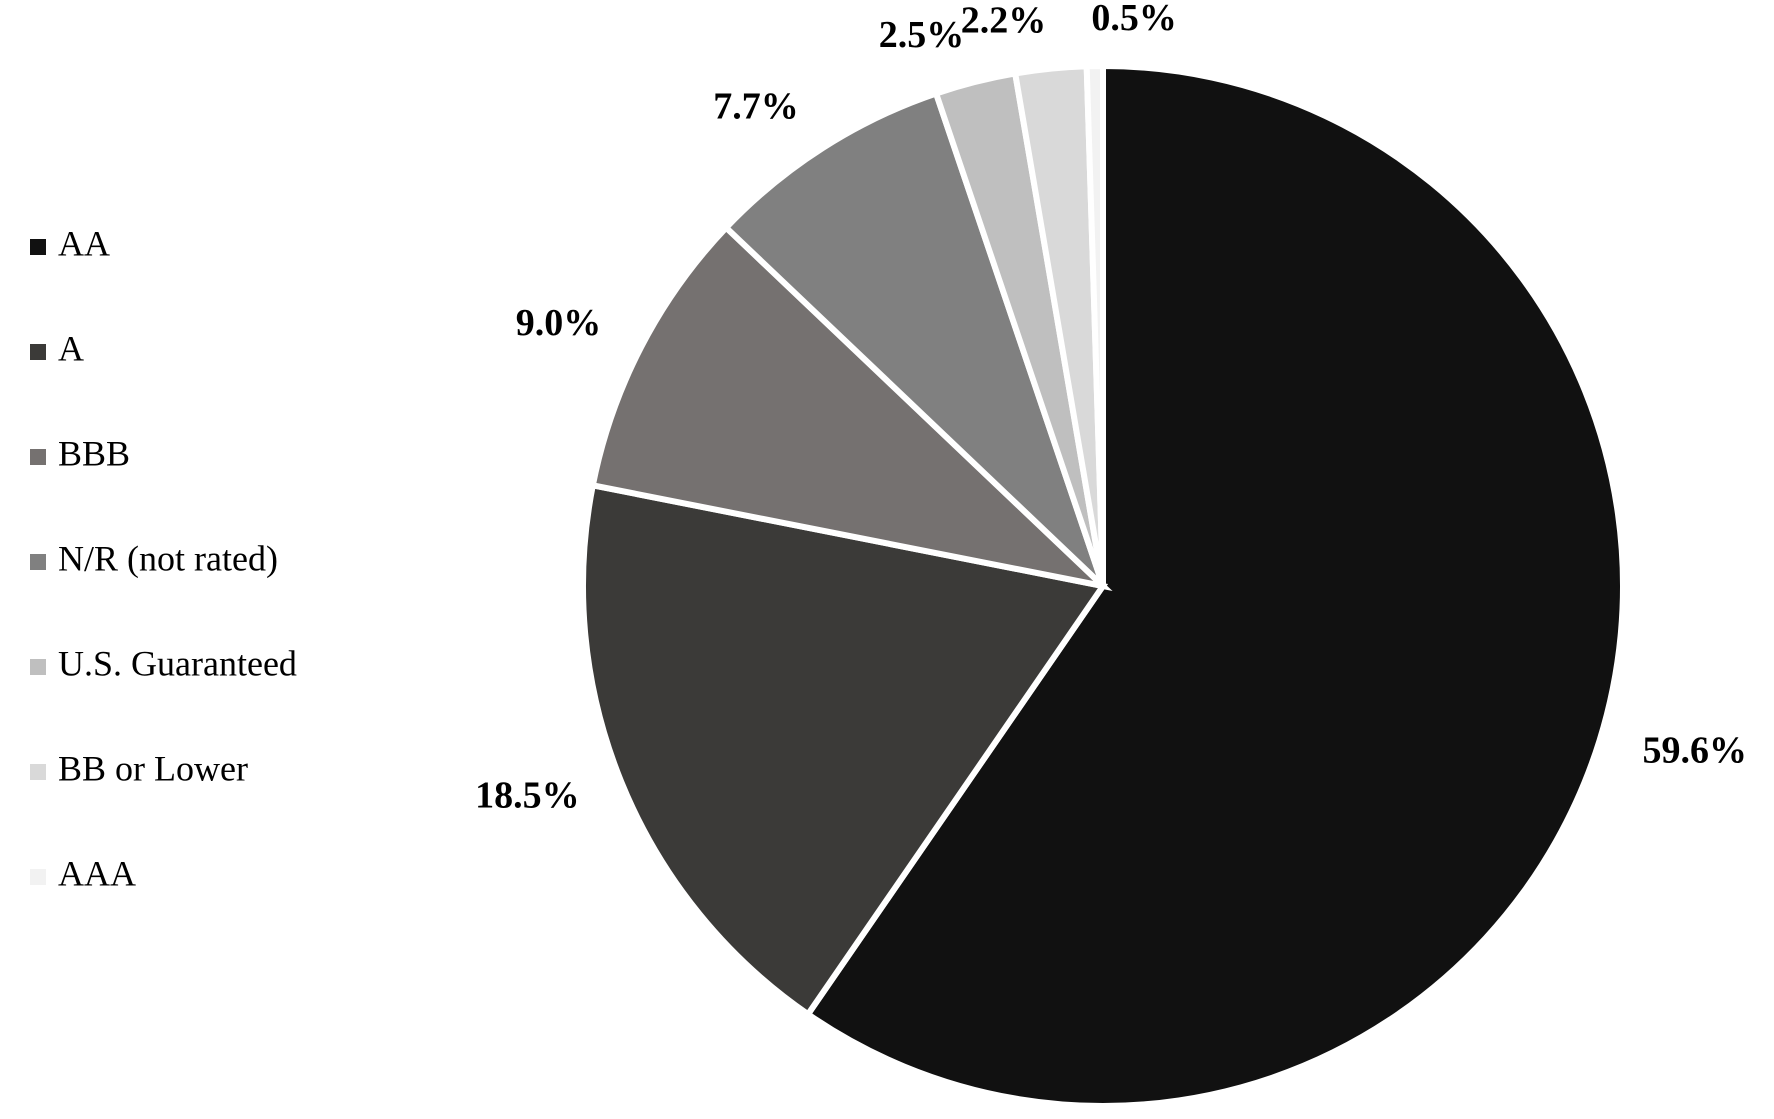  Describe the element at coordinates (177, 663) in the screenshot. I see `legend-label: U.S. Guaranteed` at that location.